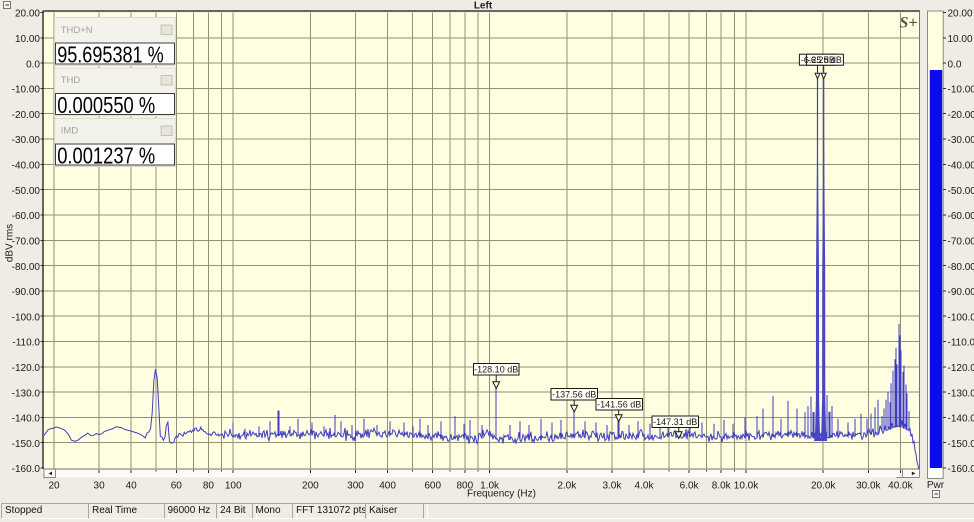 The width and height of the screenshot is (974, 522). I want to click on svg-text: 0.001237 %, so click(106, 155).